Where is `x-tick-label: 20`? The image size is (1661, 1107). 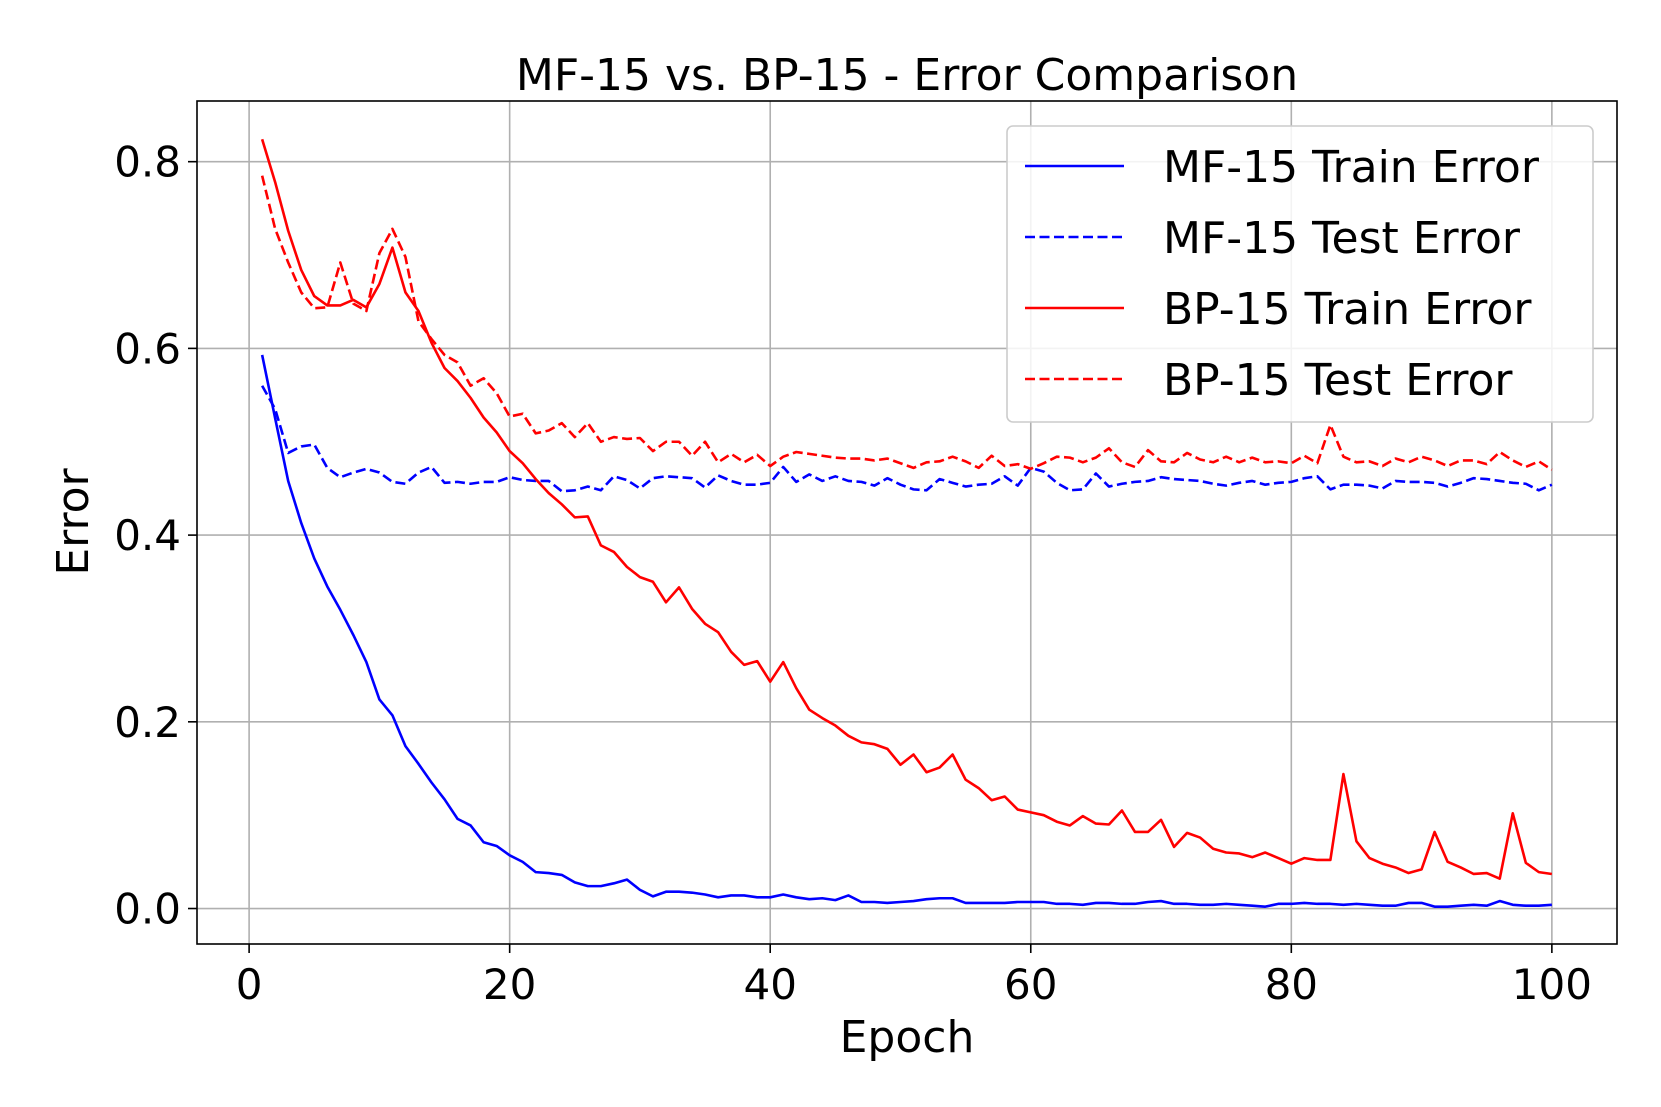 x-tick-label: 20 is located at coordinates (509, 984).